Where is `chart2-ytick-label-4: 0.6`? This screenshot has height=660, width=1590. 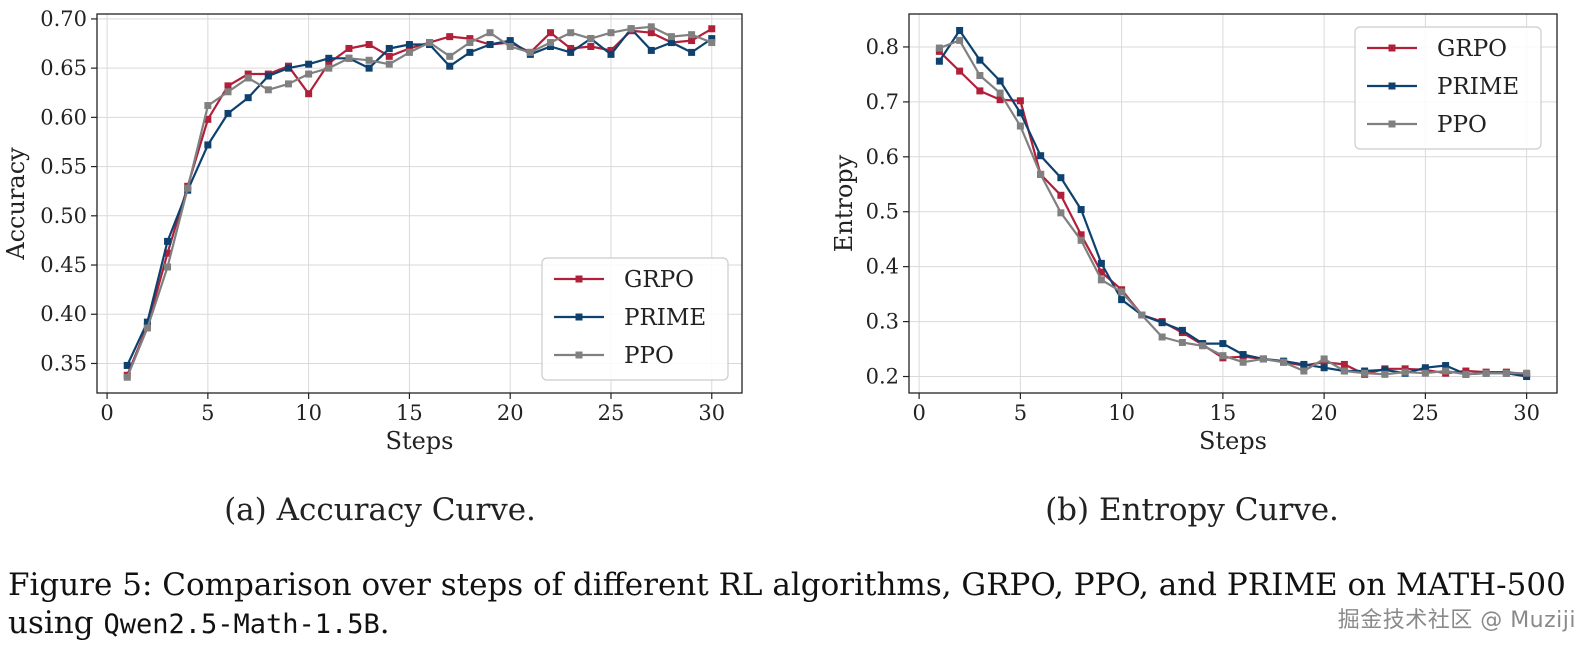
chart2-ytick-label-4: 0.6 is located at coordinates (882, 157).